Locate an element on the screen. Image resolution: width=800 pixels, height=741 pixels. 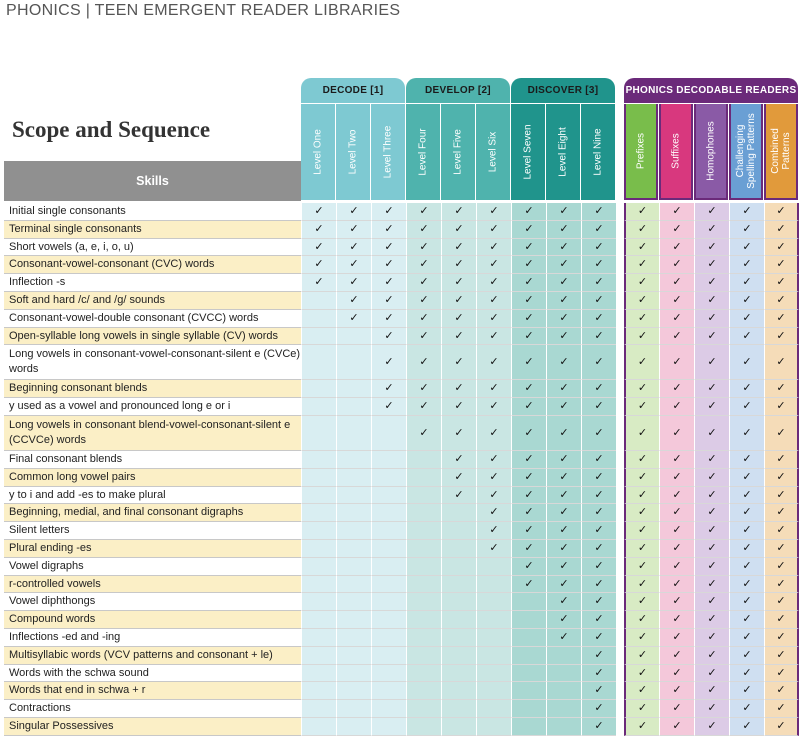
column-header-label: Level One is located at coordinates (318, 152).